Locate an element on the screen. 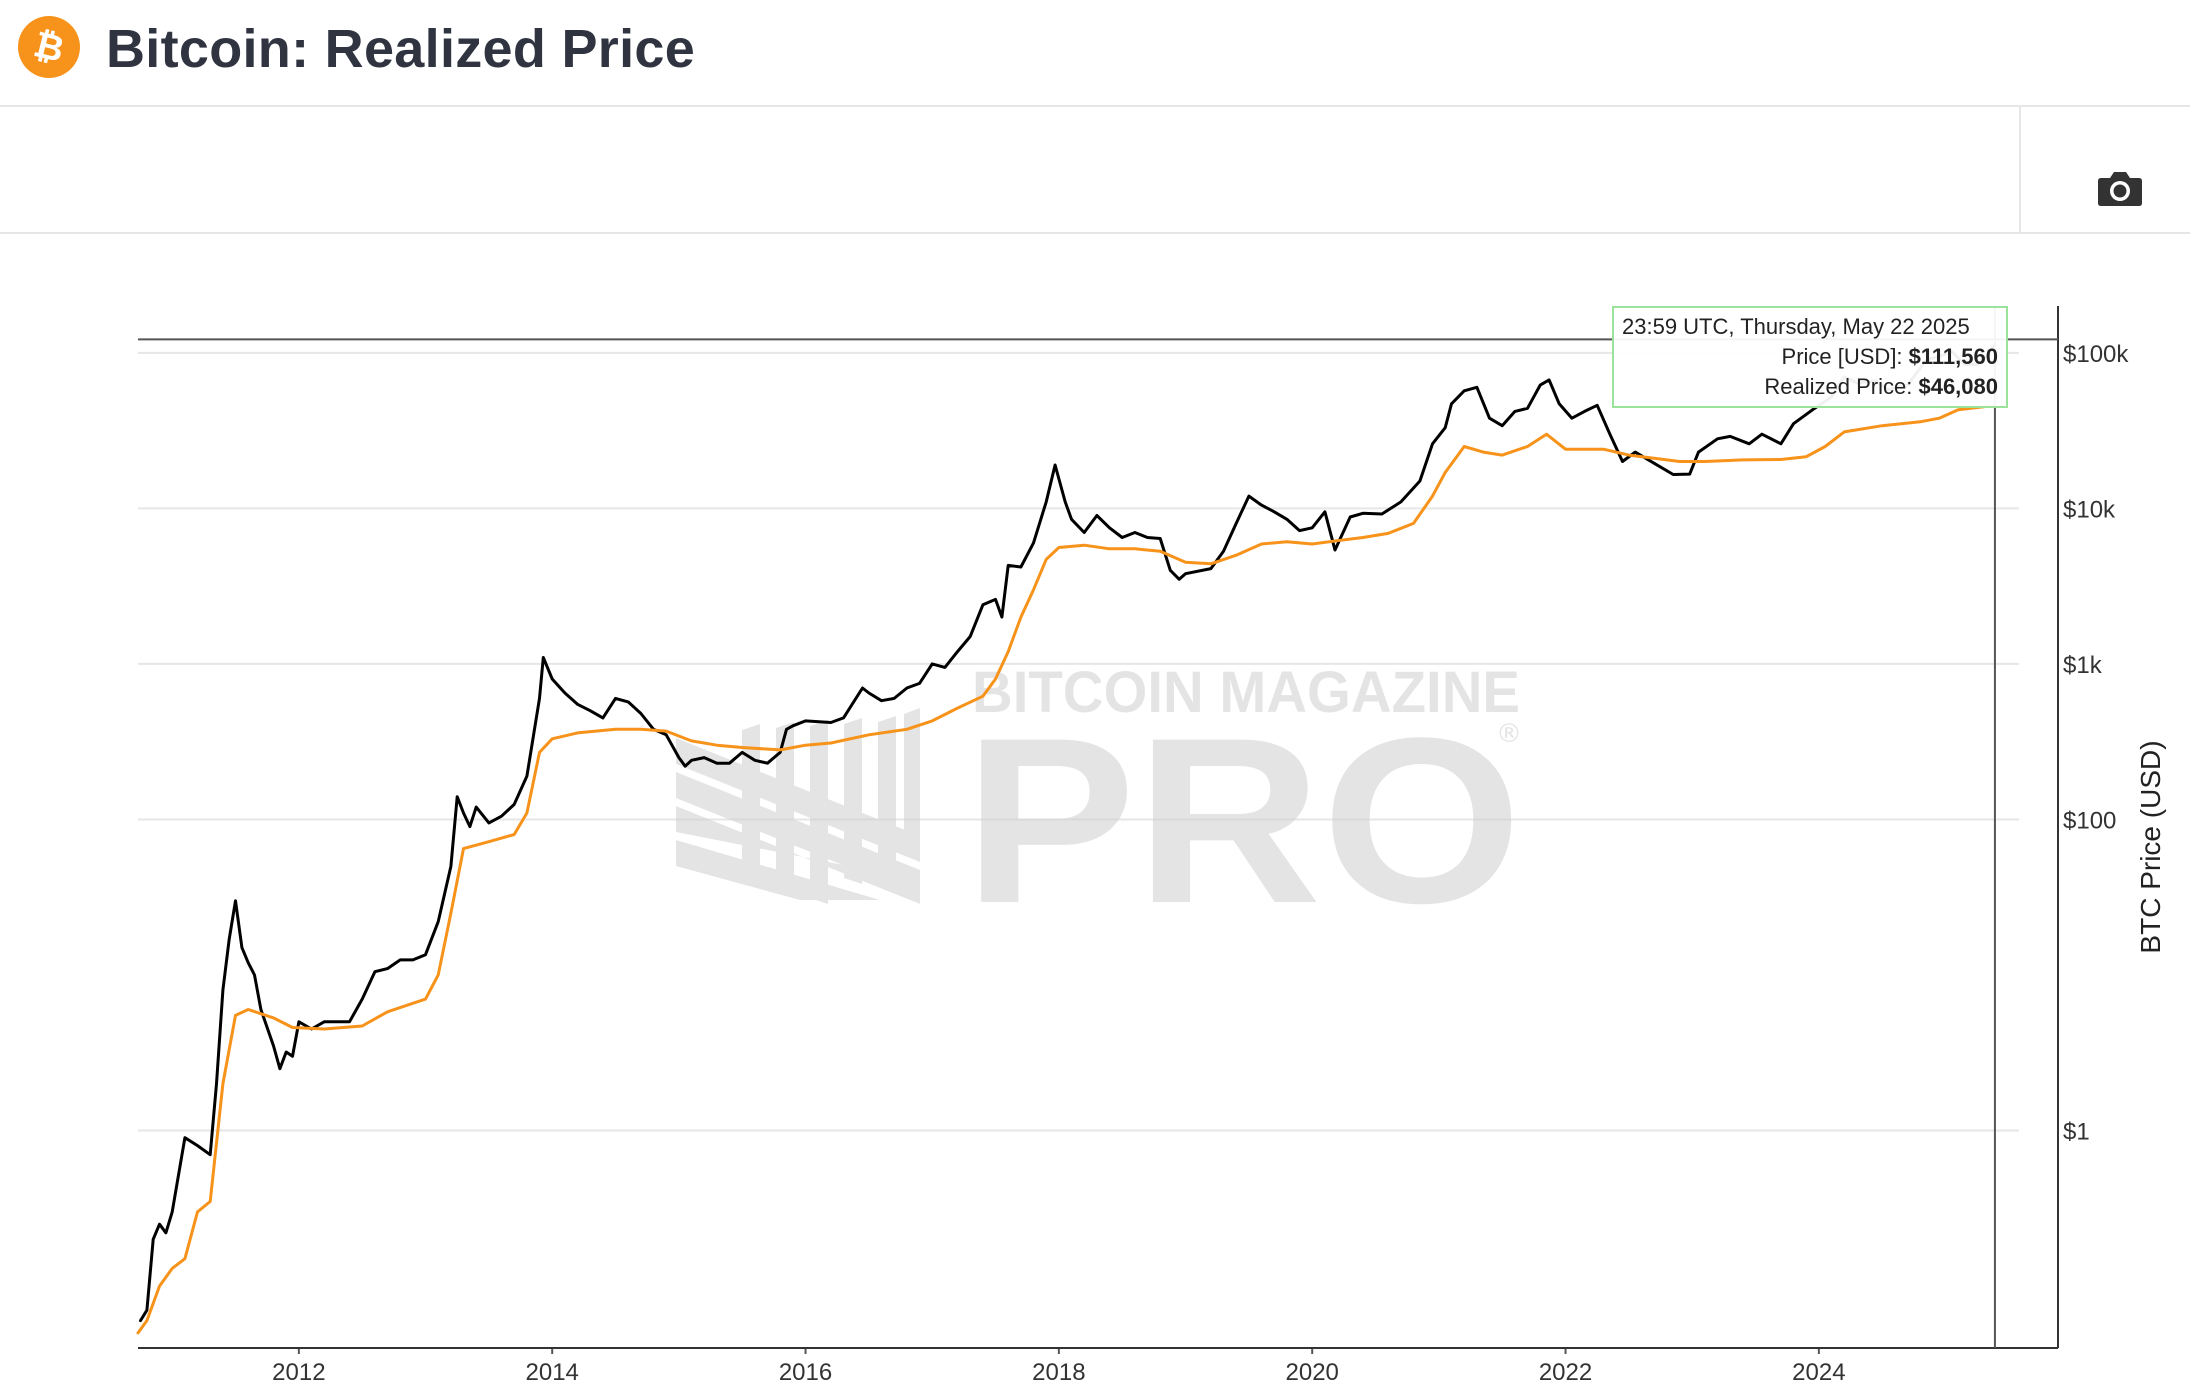  tooltip-realized-label: Realized Price: is located at coordinates (1841, 386).